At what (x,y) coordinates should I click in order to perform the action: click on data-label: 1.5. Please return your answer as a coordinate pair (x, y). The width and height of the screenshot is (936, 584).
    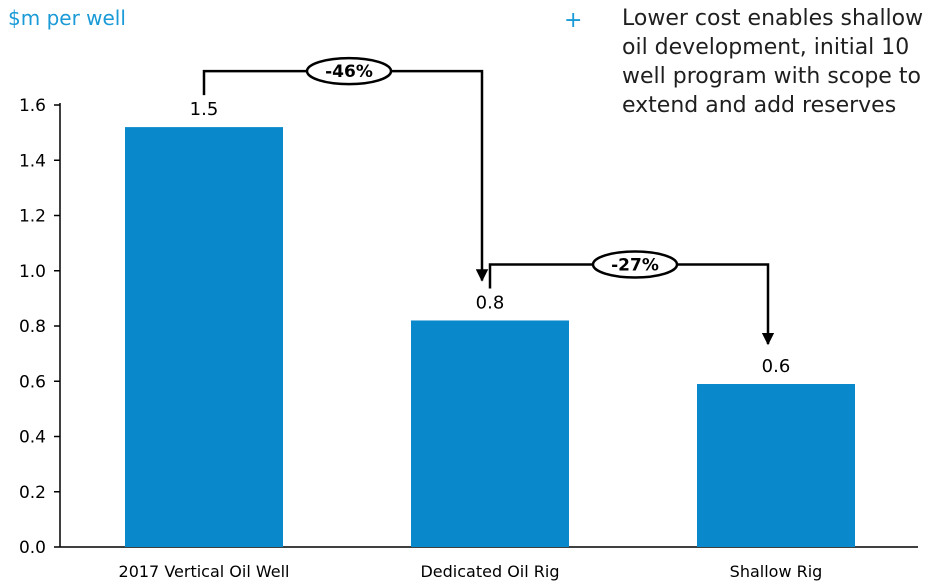
    Looking at the image, I should click on (204, 109).